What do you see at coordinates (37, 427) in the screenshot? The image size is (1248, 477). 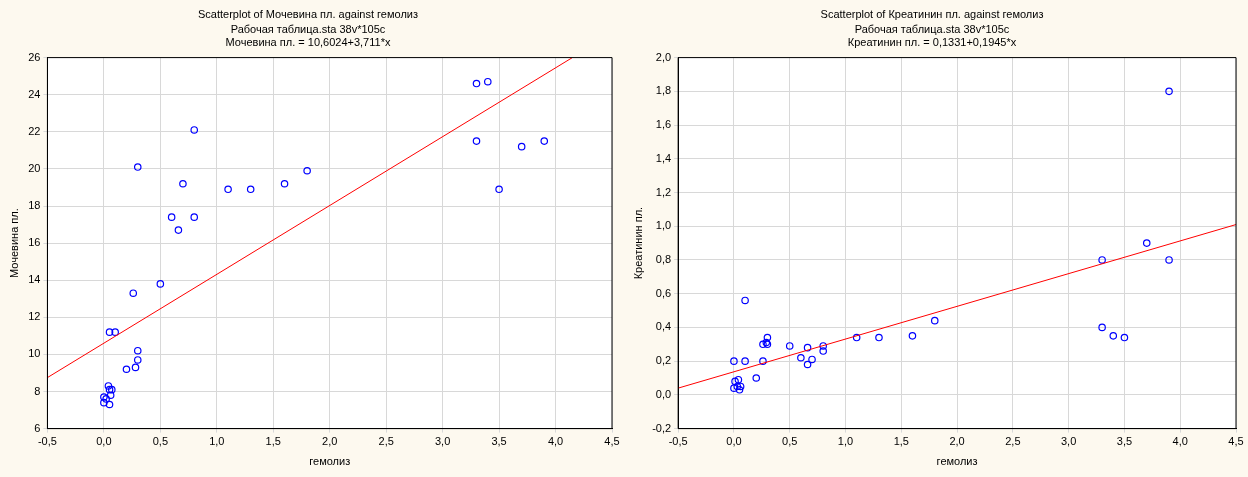 I see `y-tick-label: 6` at bounding box center [37, 427].